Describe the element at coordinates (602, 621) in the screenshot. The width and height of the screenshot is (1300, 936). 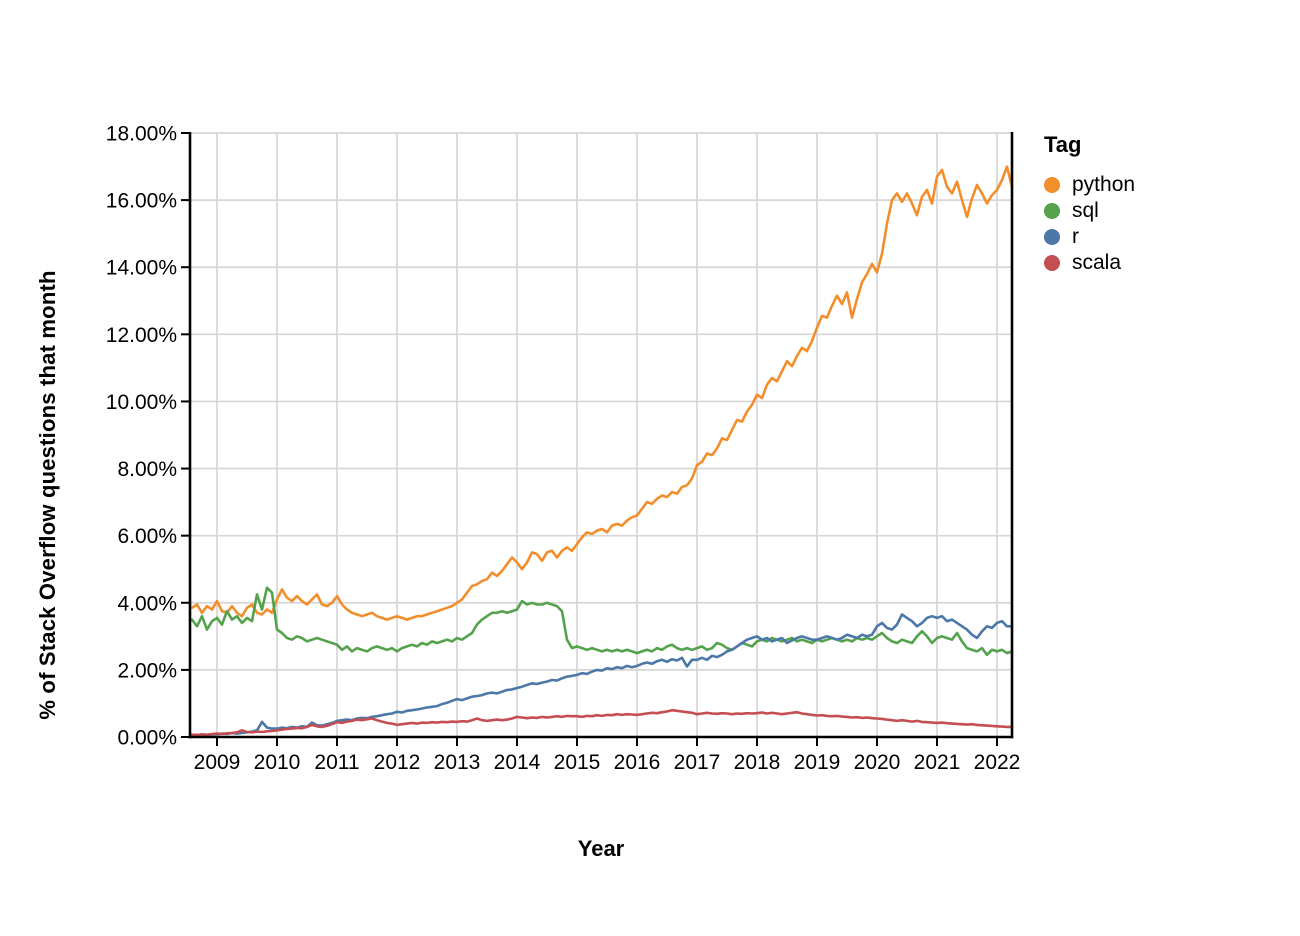
I see `series-line-sql` at that location.